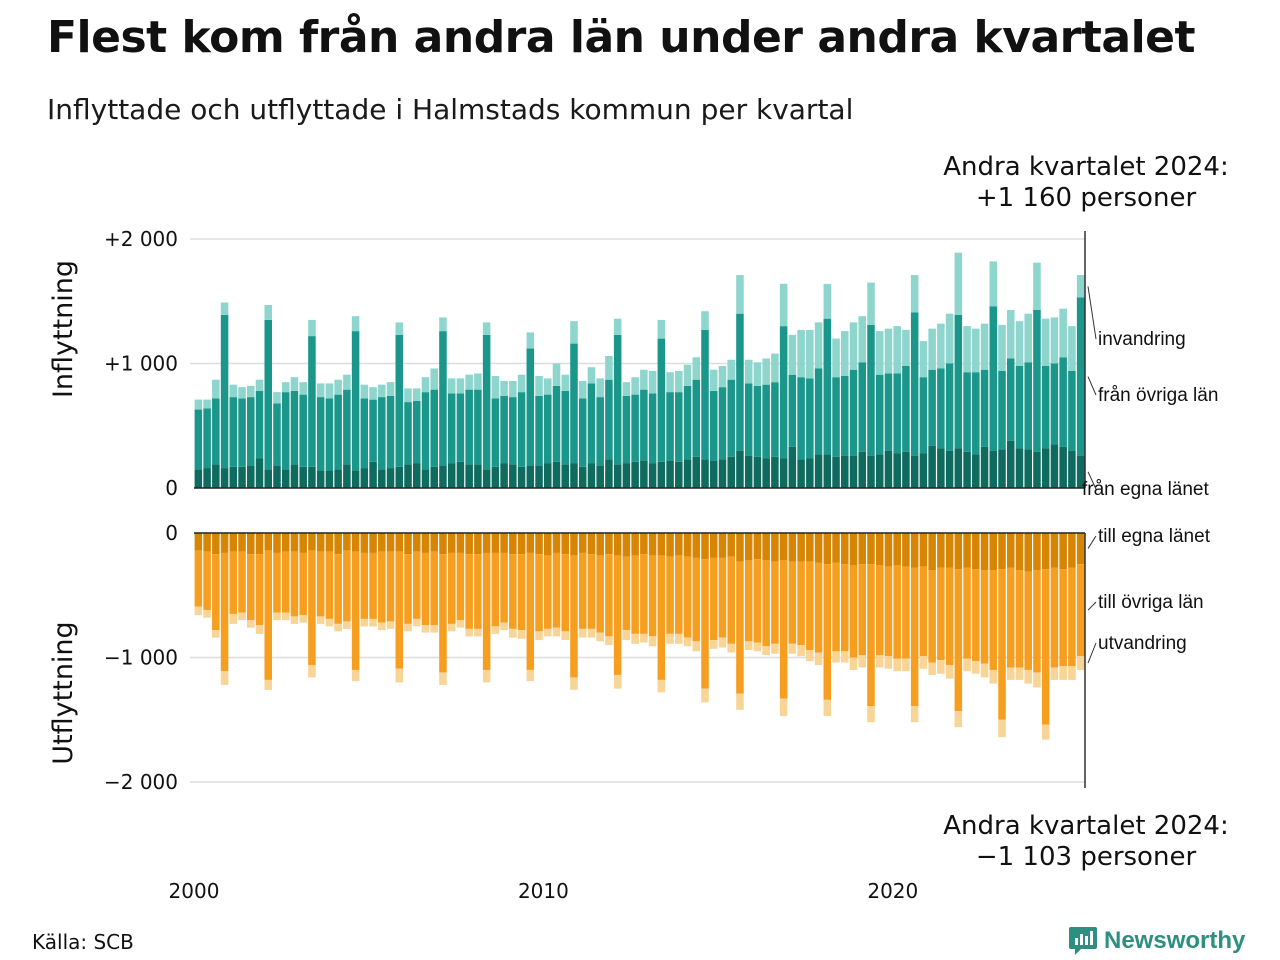 The width and height of the screenshot is (1280, 960). I want to click on series-label: till övriga län, so click(1151, 602).